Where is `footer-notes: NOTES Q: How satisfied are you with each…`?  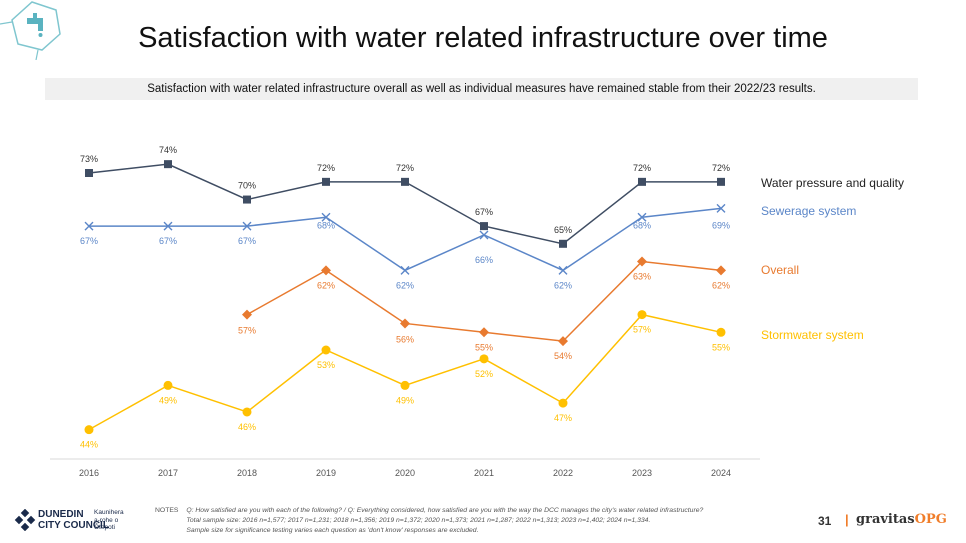
footer-notes: NOTES Q: How satisfied are you with each… is located at coordinates (429, 521).